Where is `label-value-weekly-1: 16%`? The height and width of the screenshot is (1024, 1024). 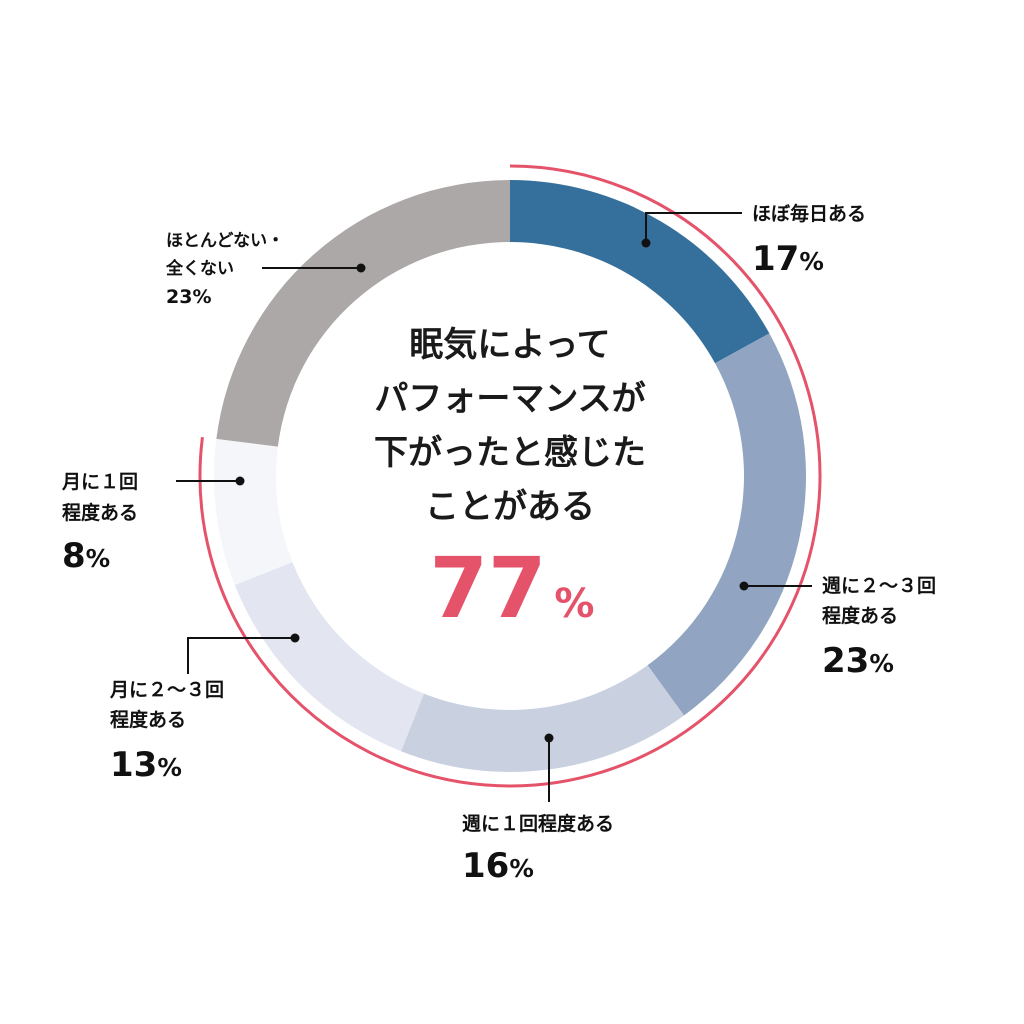 label-value-weekly-1: 16% is located at coordinates (498, 866).